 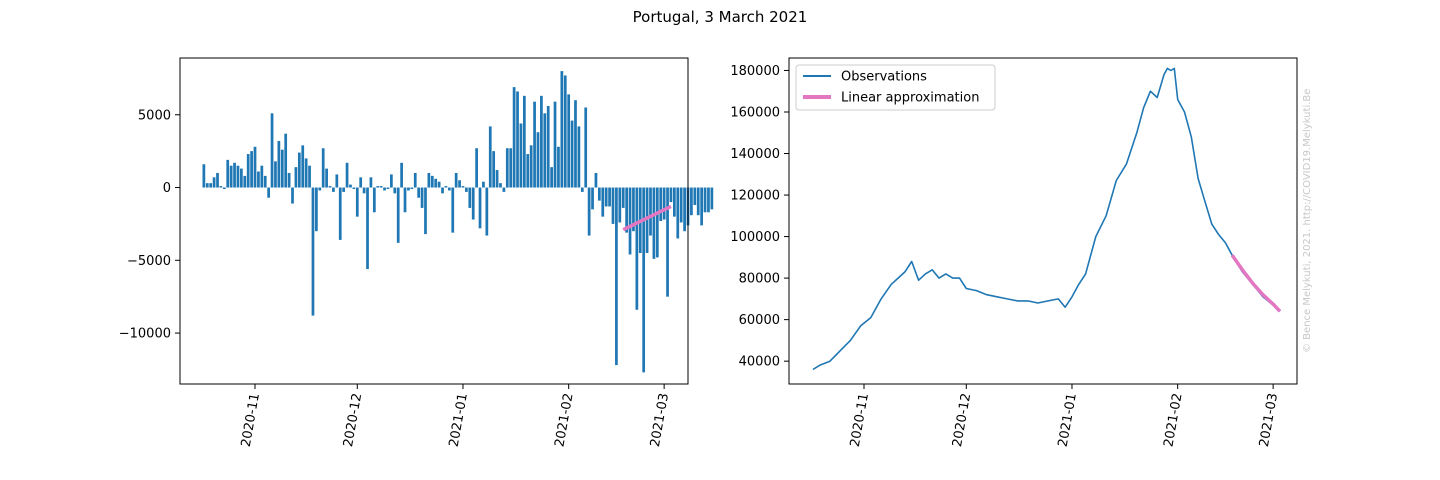 What do you see at coordinates (910, 98) in the screenshot?
I see `legend-entry: Linear approximation` at bounding box center [910, 98].